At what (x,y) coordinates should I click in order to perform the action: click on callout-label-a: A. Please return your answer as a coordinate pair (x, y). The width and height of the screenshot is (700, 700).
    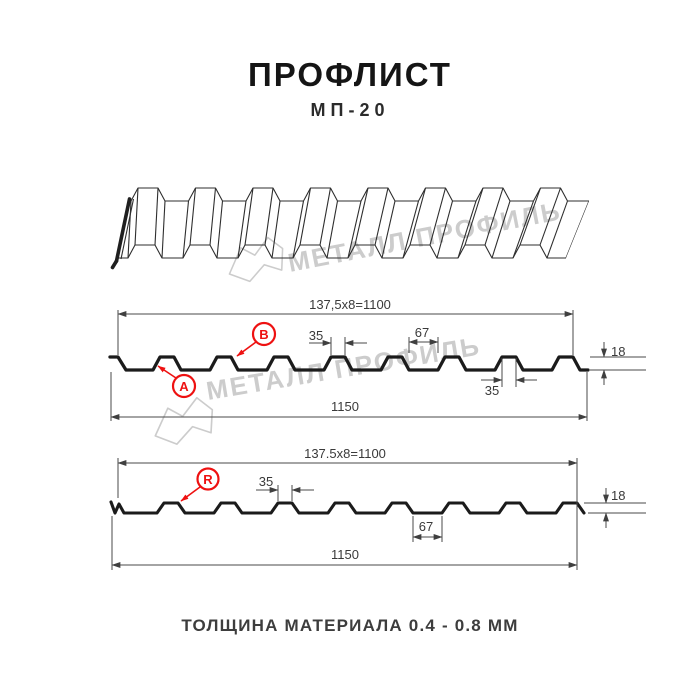
    Looking at the image, I should click on (184, 386).